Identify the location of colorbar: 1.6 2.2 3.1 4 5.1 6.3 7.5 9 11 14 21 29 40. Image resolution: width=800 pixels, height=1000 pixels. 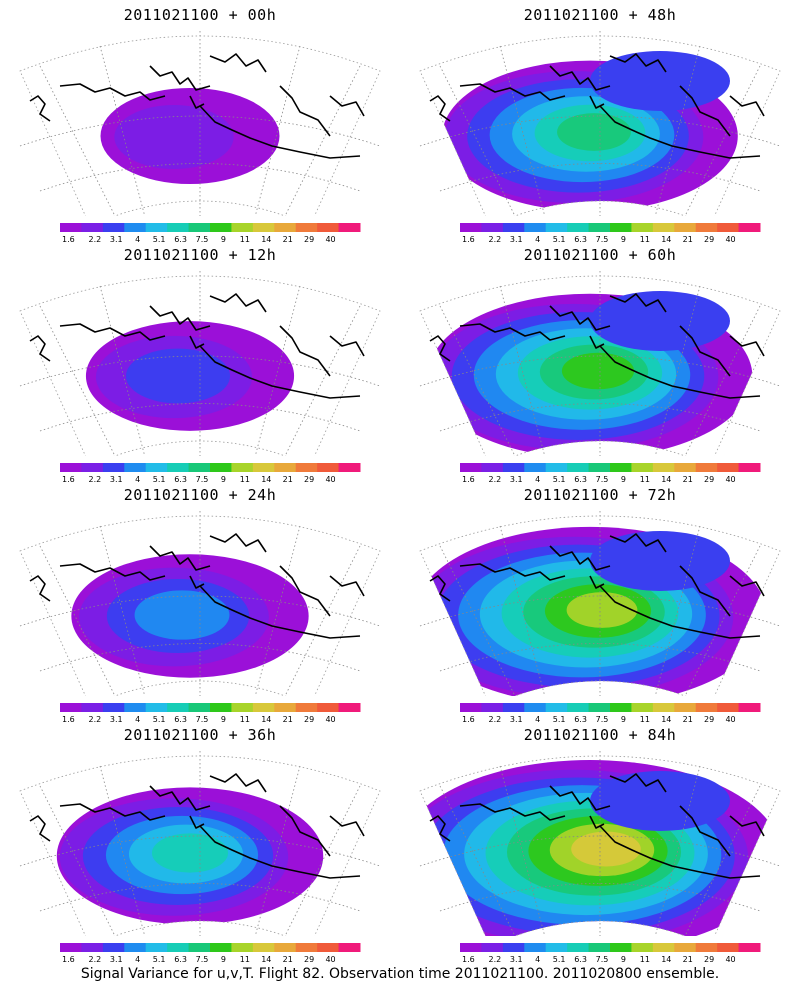
(610, 473).